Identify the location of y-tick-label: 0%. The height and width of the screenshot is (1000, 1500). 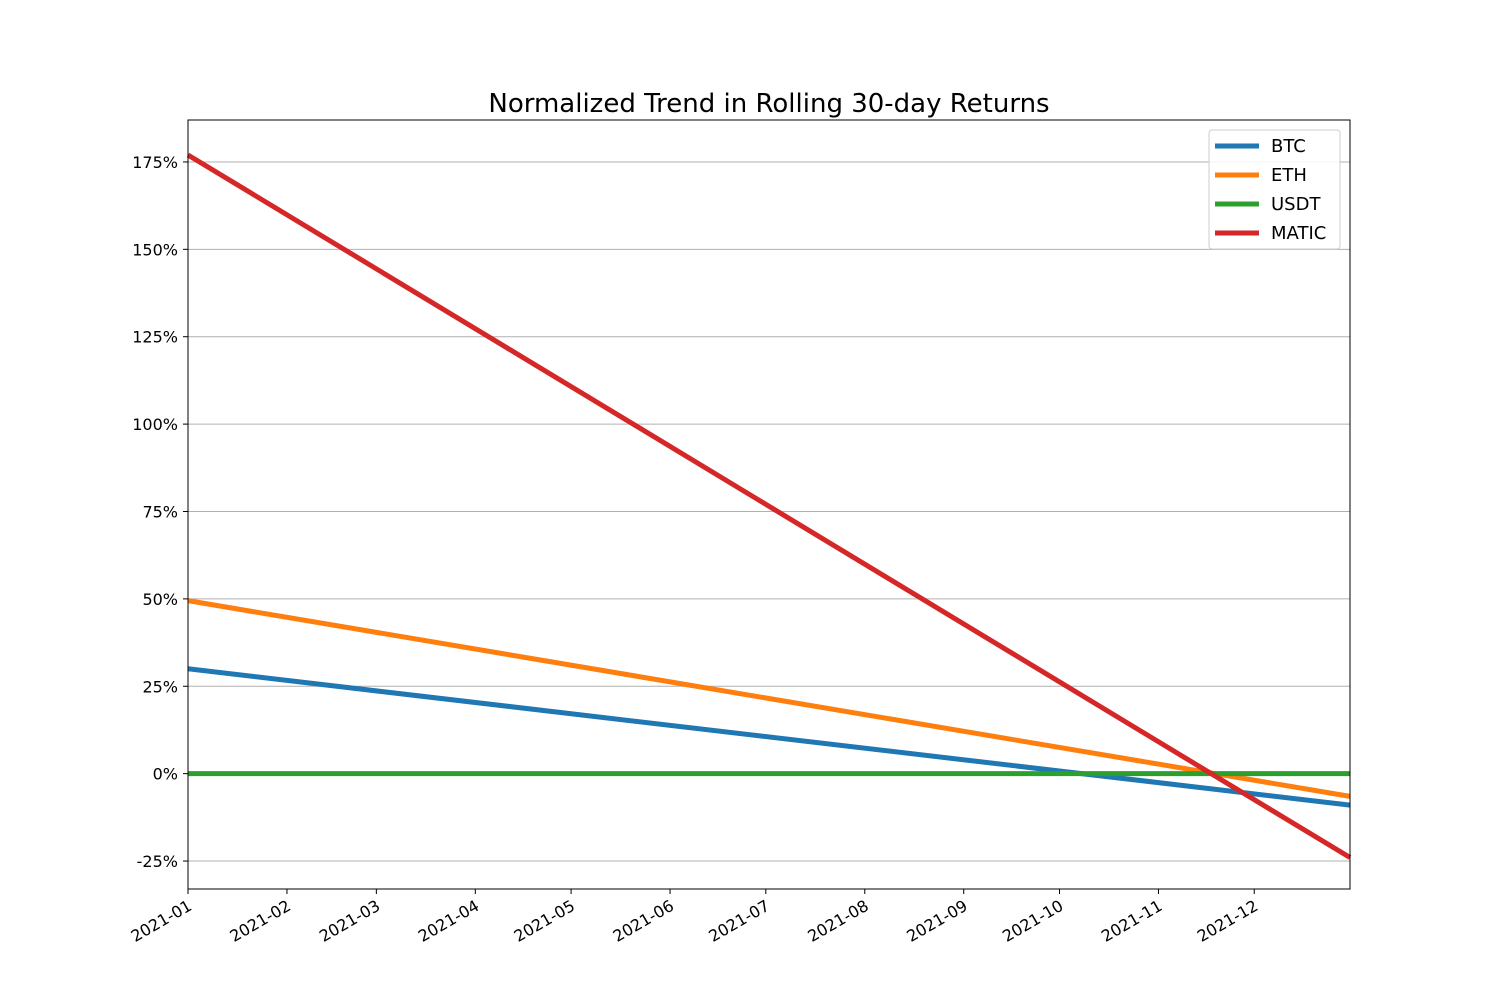
(165, 774).